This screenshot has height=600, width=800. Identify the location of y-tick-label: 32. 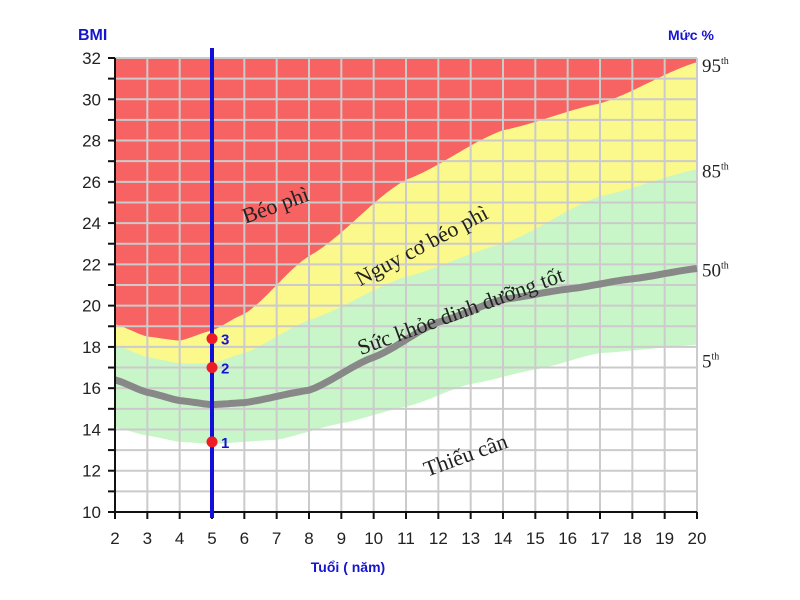
(91, 58).